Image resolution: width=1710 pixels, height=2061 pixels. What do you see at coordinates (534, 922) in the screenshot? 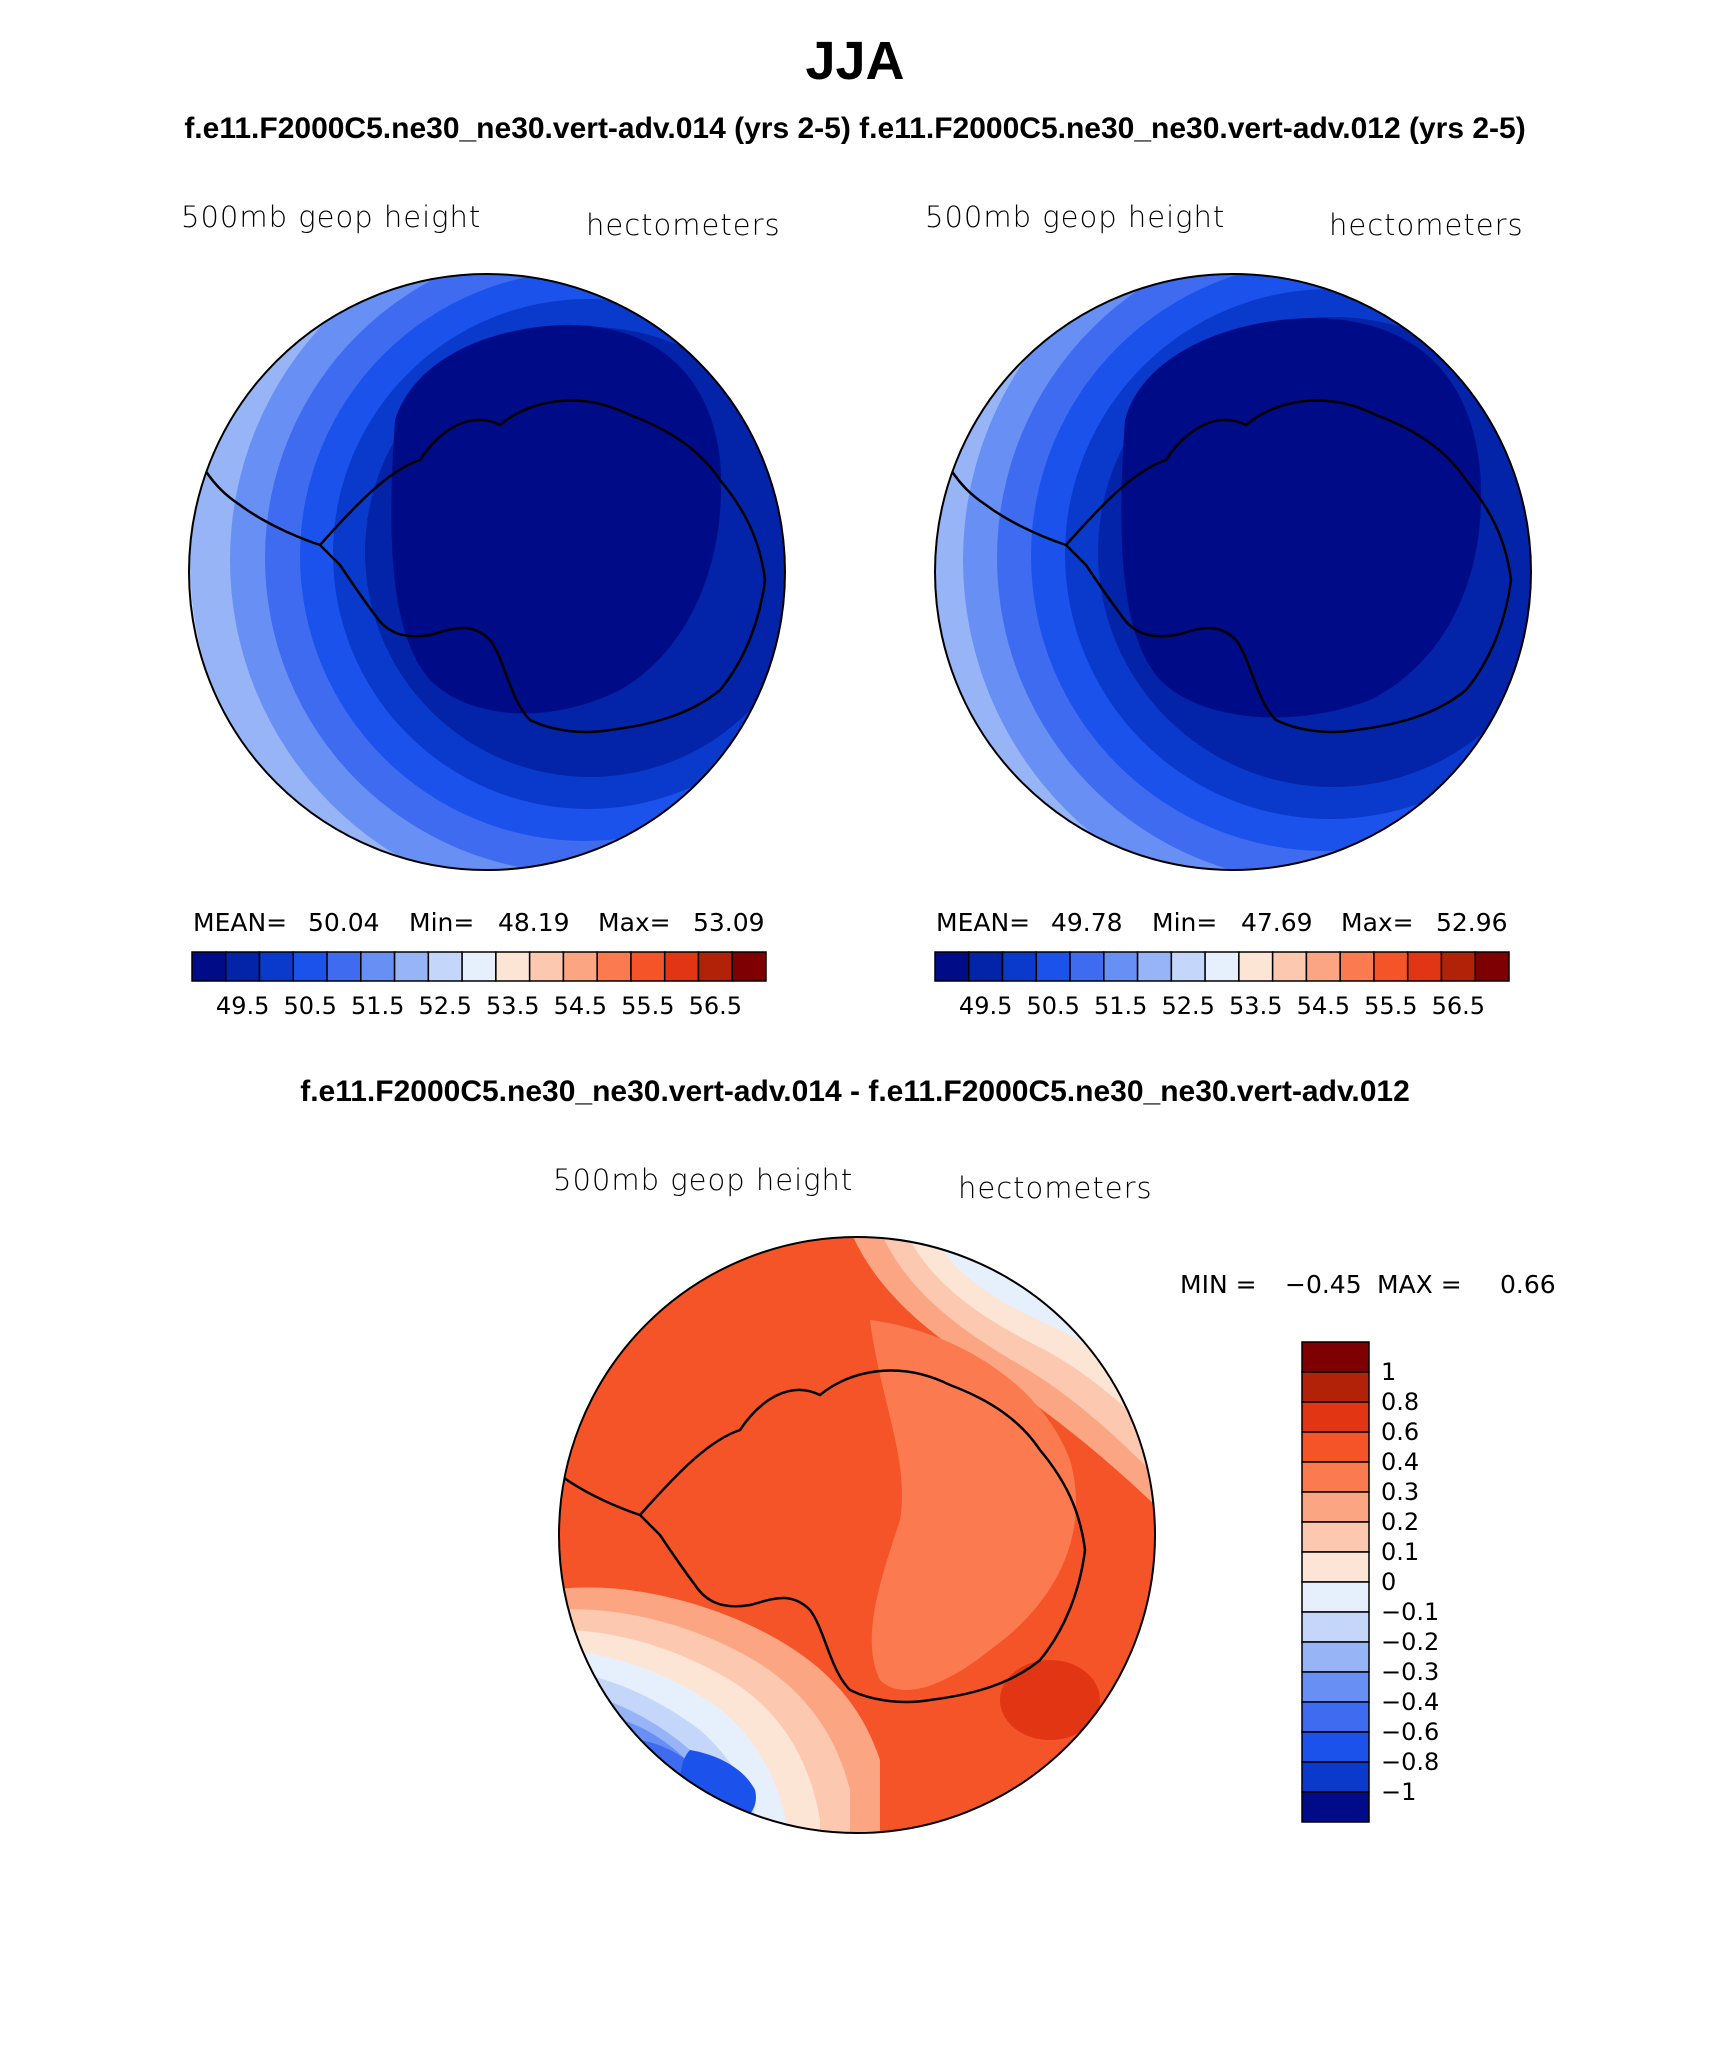
I see `panel1-min-value: 48.19` at bounding box center [534, 922].